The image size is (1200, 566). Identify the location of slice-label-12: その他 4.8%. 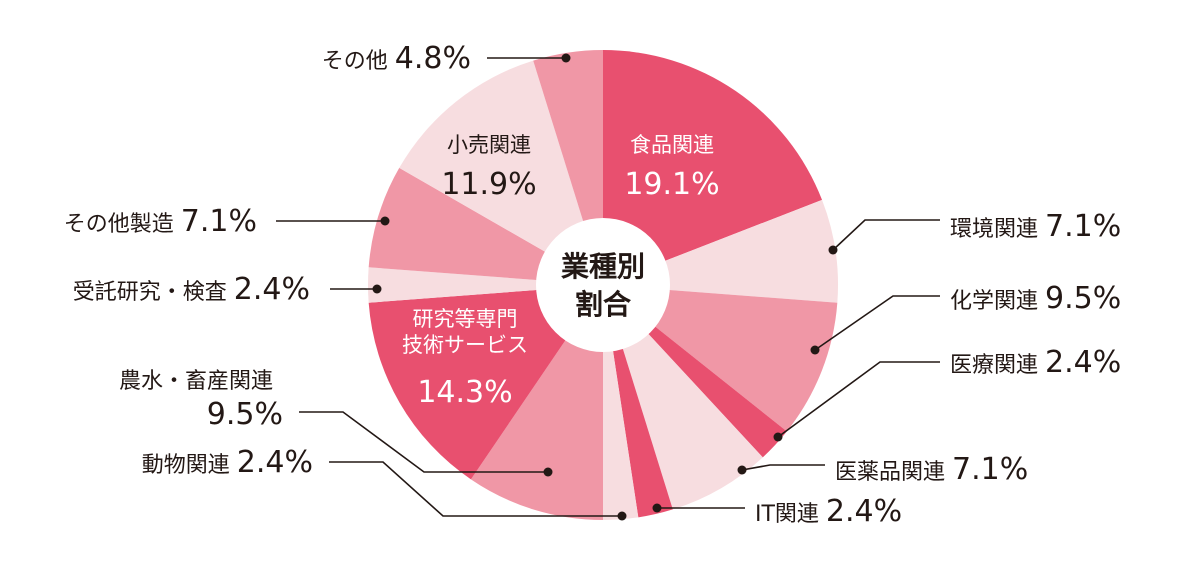
(396, 58).